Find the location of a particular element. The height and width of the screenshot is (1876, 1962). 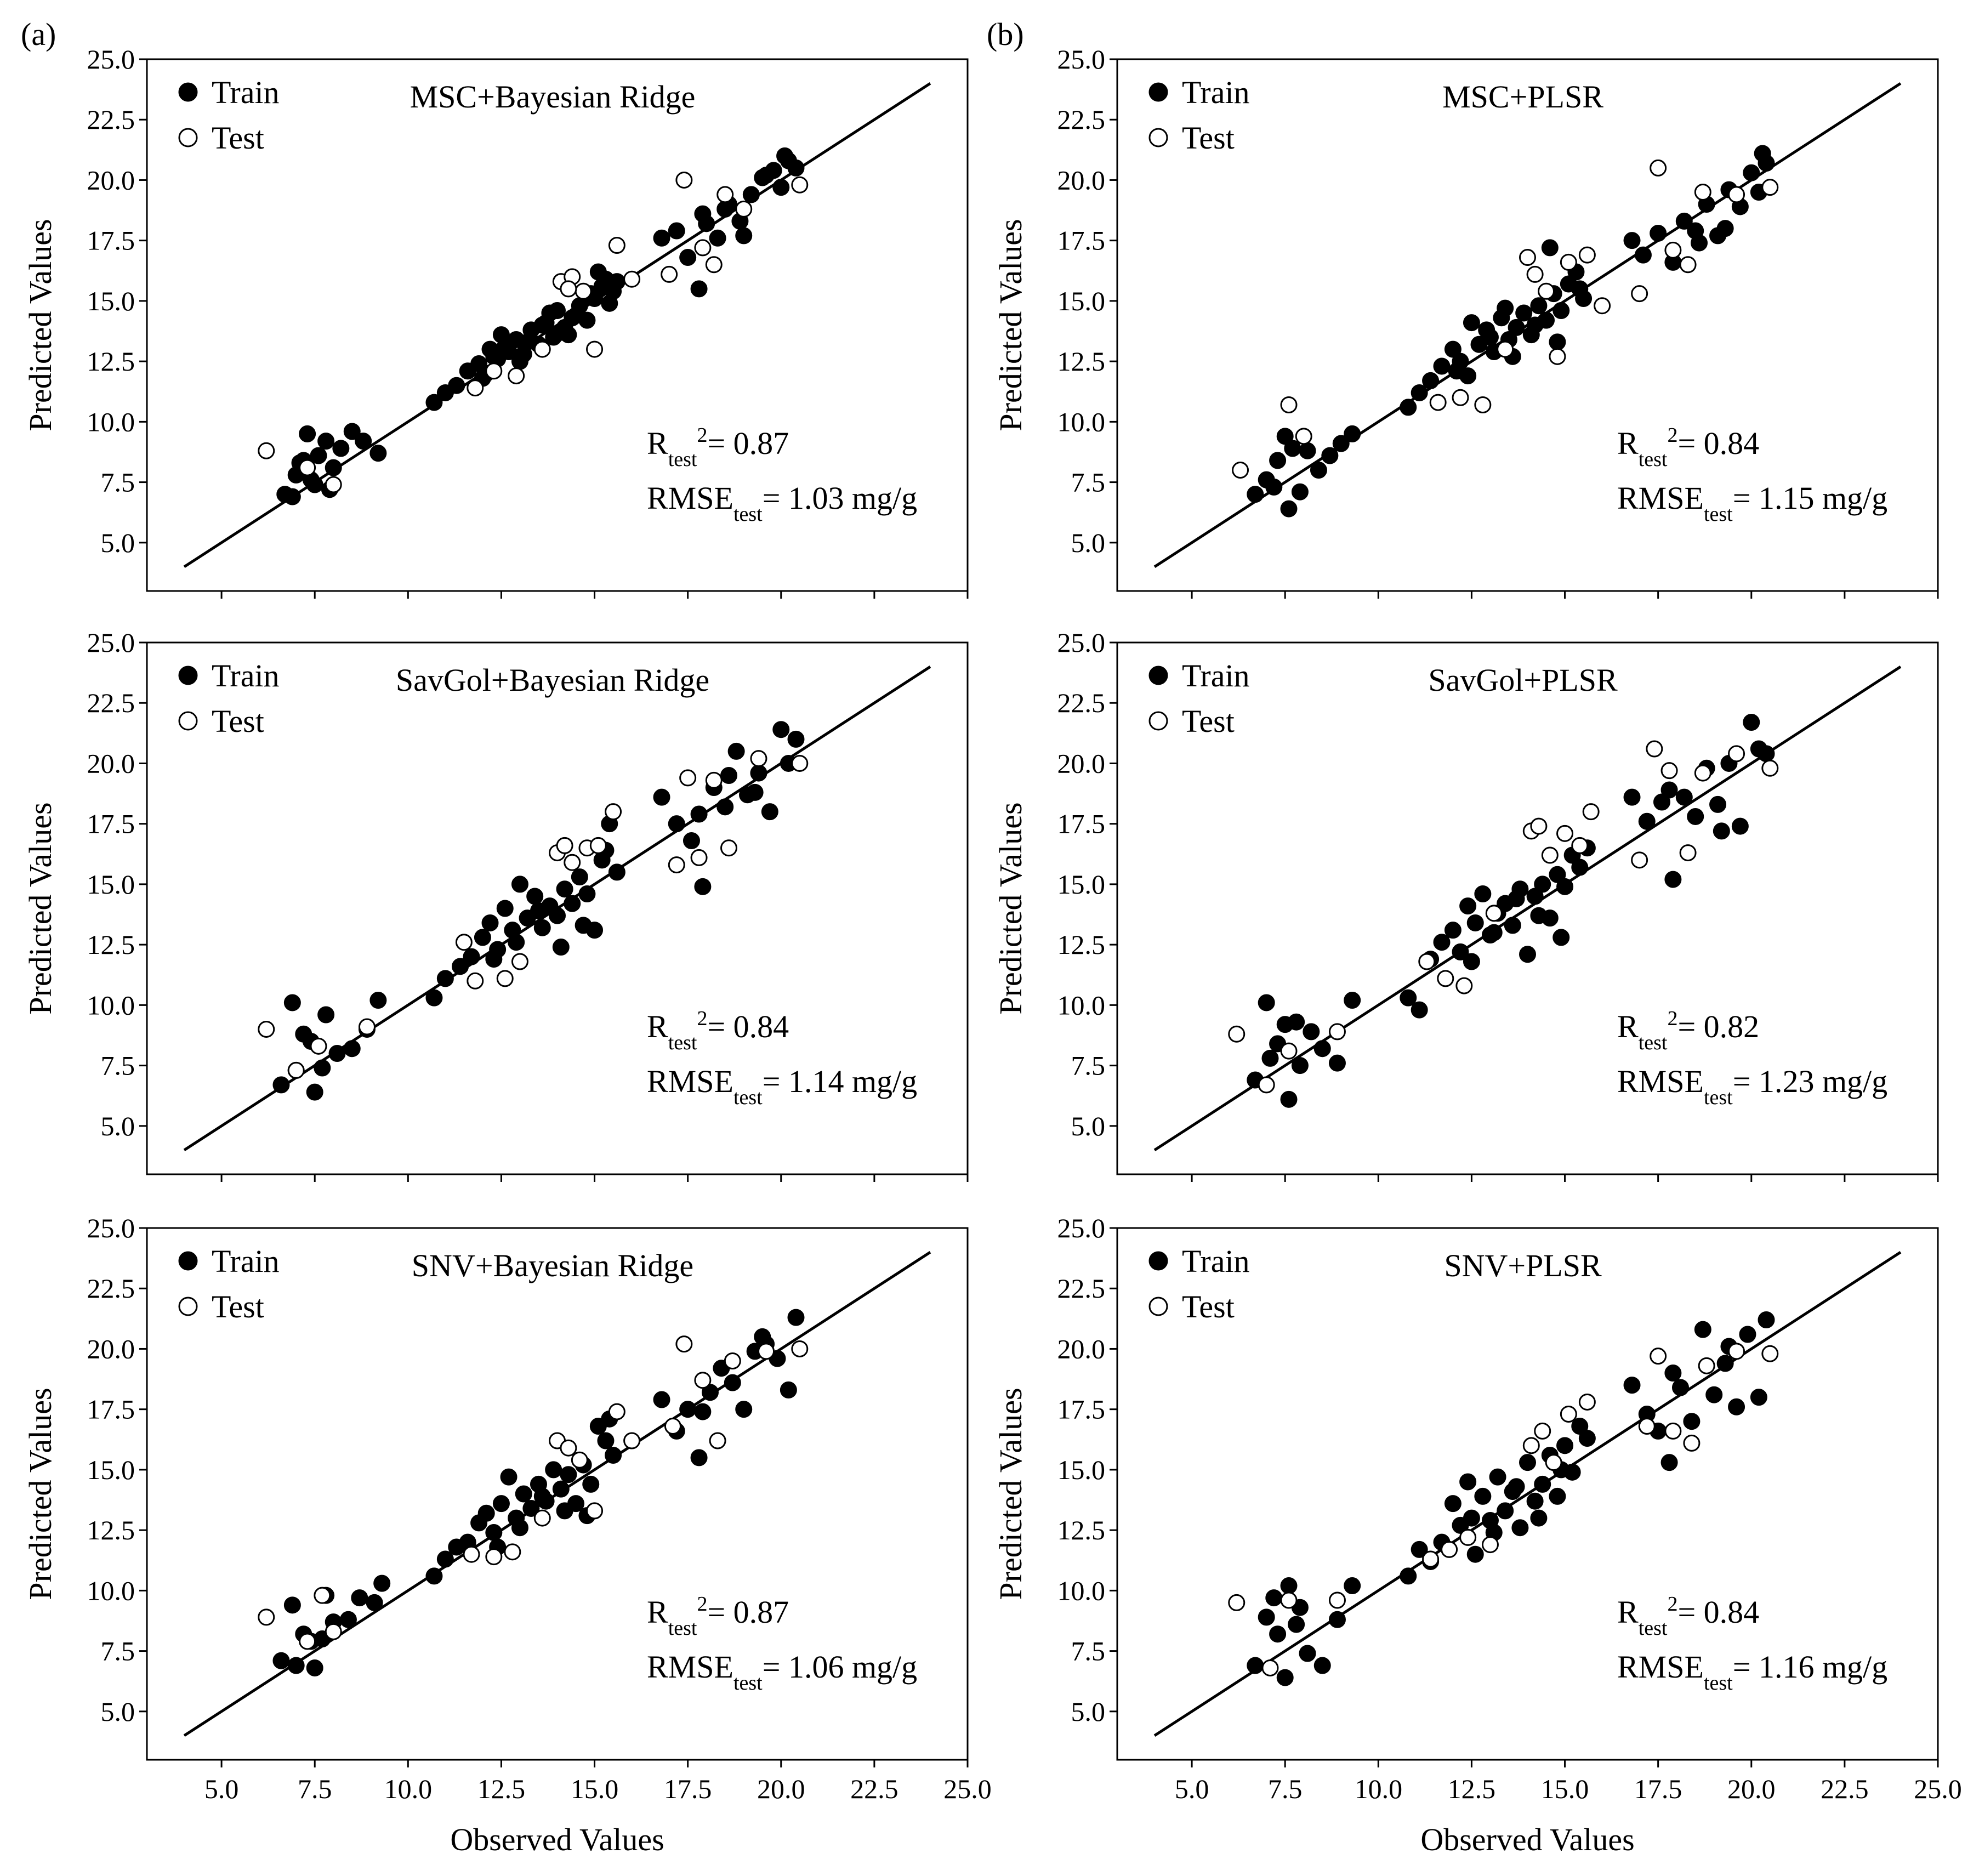

chart-4-ytick-label-5: 17.5 is located at coordinates (111, 1409).